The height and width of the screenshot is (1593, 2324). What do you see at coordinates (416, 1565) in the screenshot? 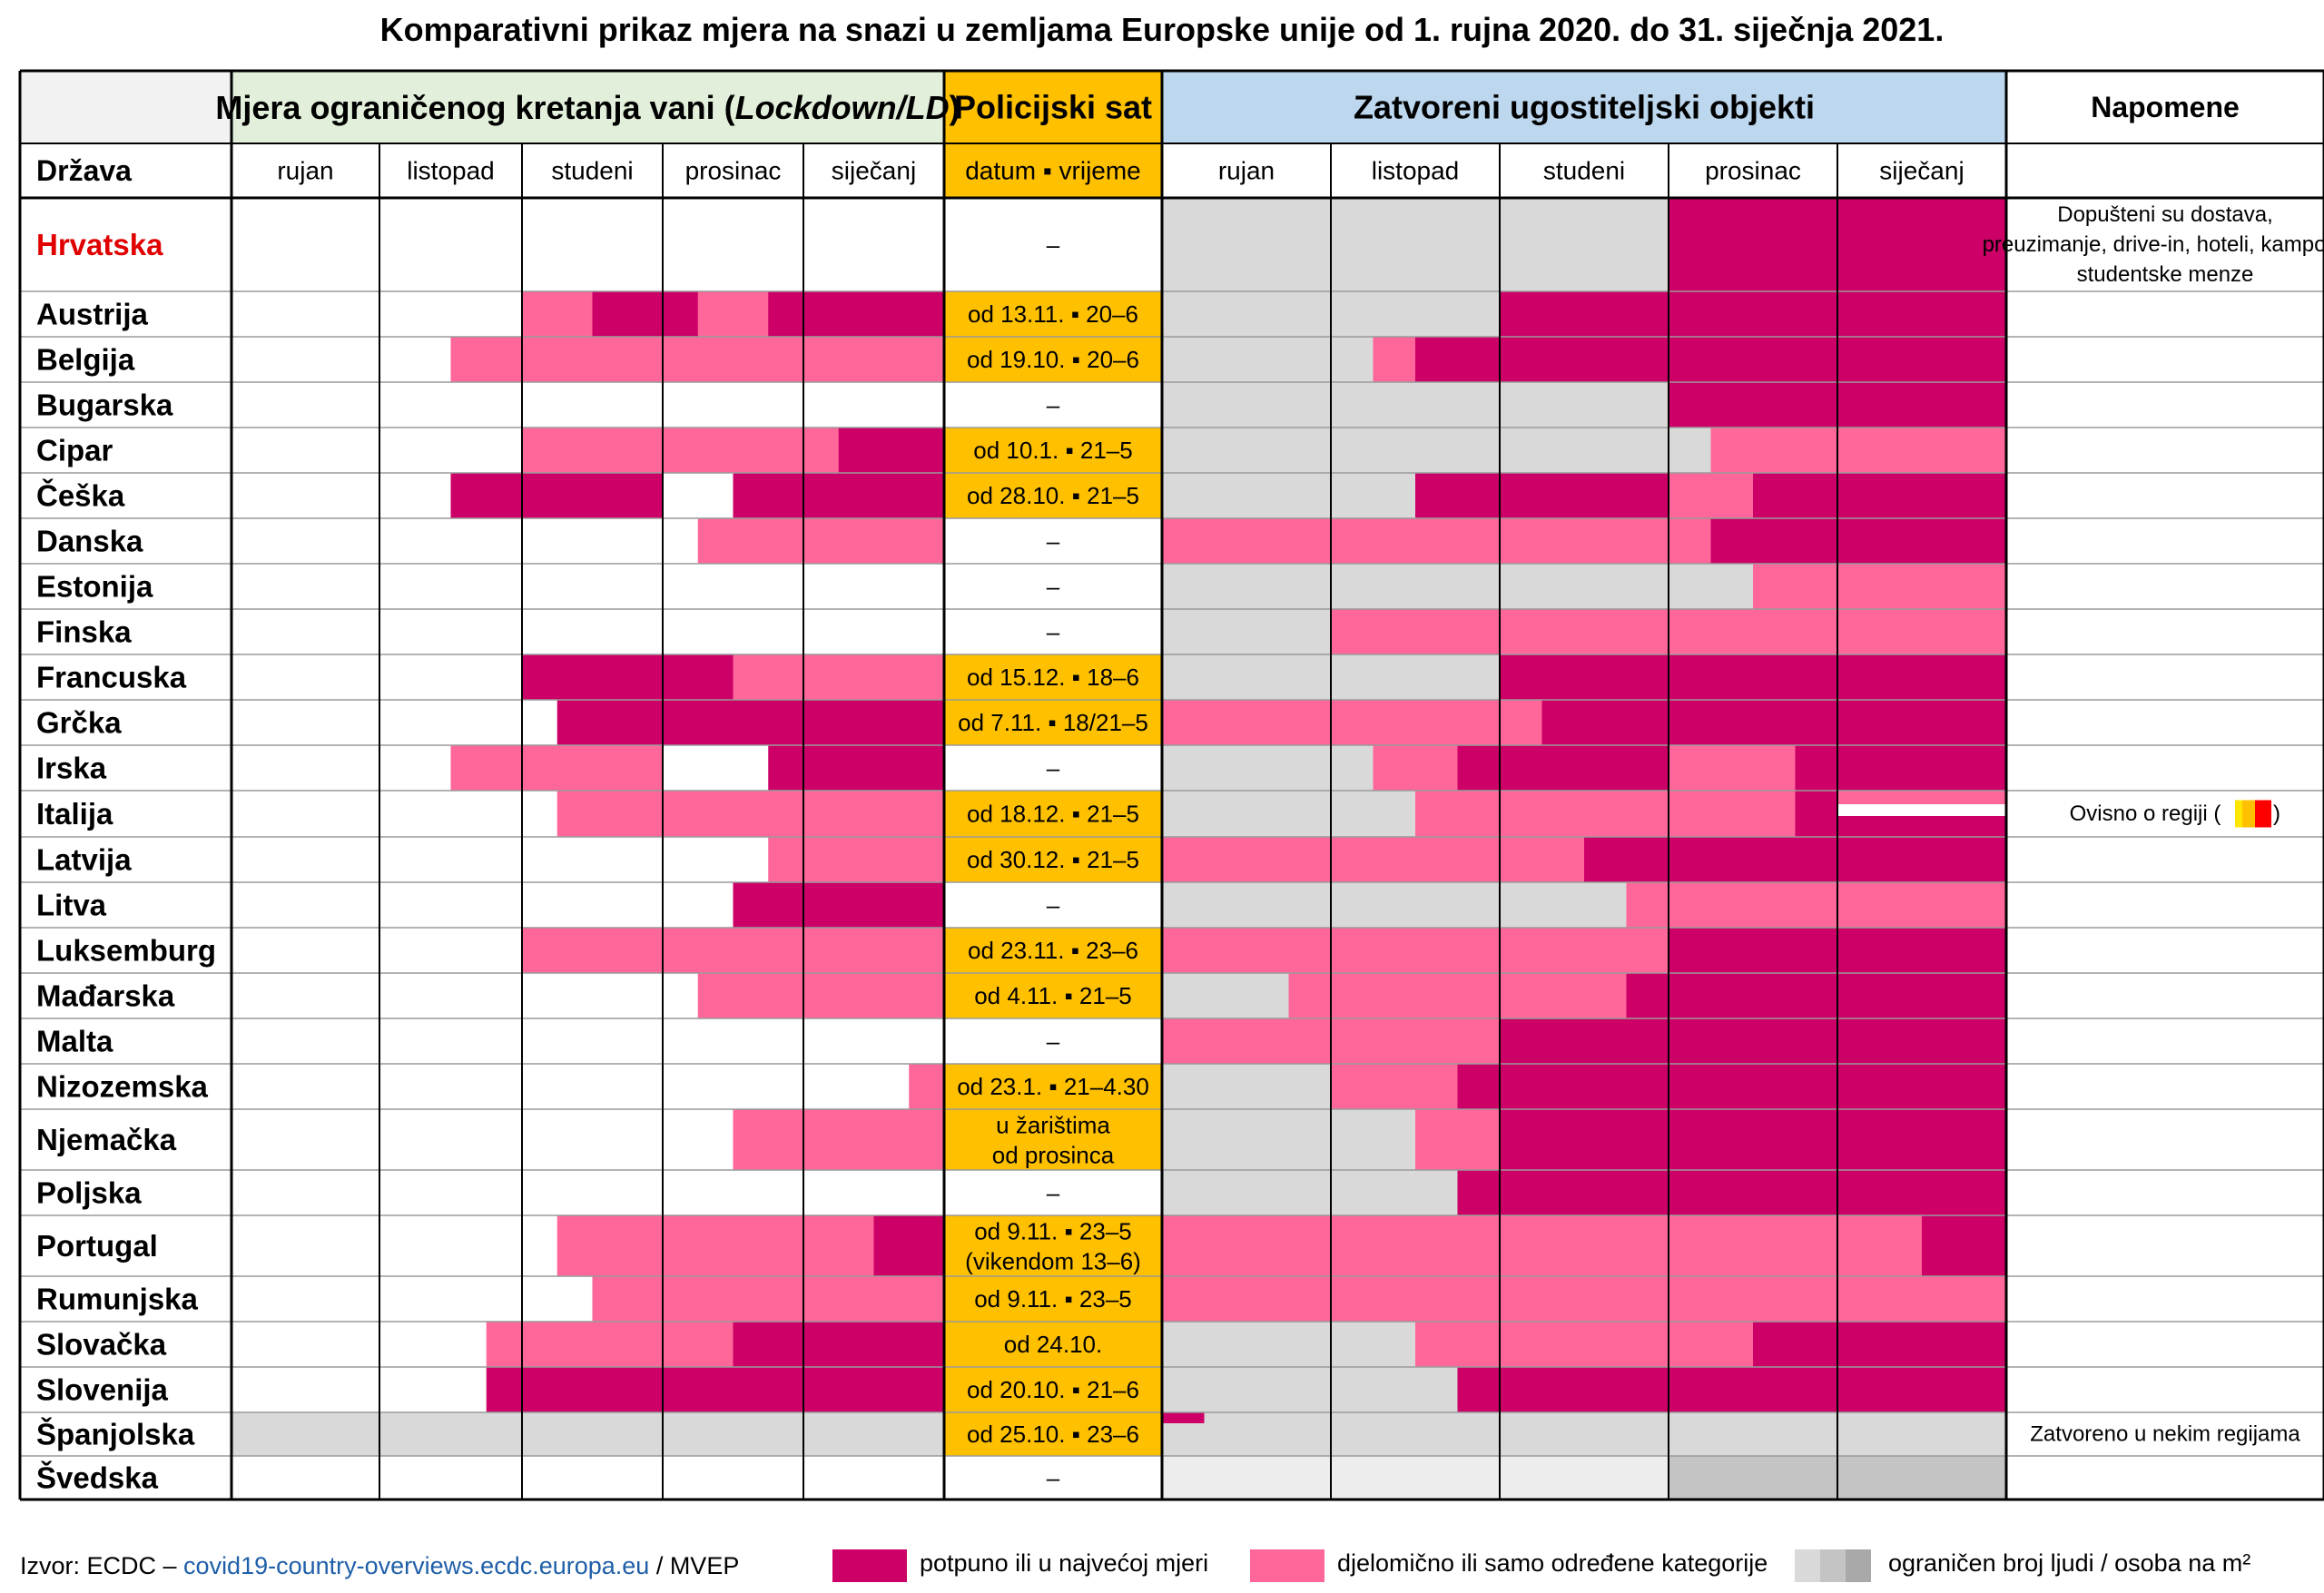
I see `source-link: covid19-country-overviews.ecdc.europa.eu` at bounding box center [416, 1565].